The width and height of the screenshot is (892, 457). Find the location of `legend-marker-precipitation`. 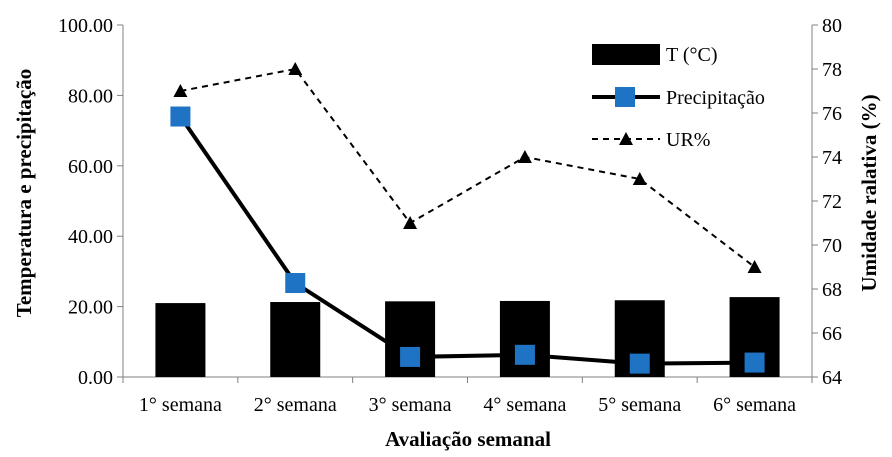

legend-marker-precipitation is located at coordinates (625, 97).